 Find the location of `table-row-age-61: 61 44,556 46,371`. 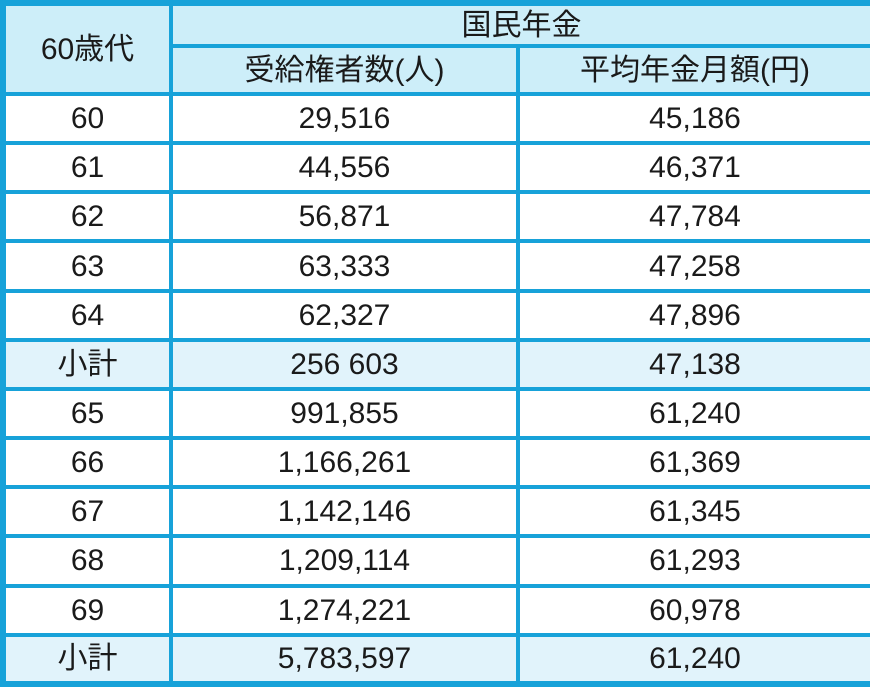

table-row-age-61: 61 44,556 46,371 is located at coordinates (435, 168).